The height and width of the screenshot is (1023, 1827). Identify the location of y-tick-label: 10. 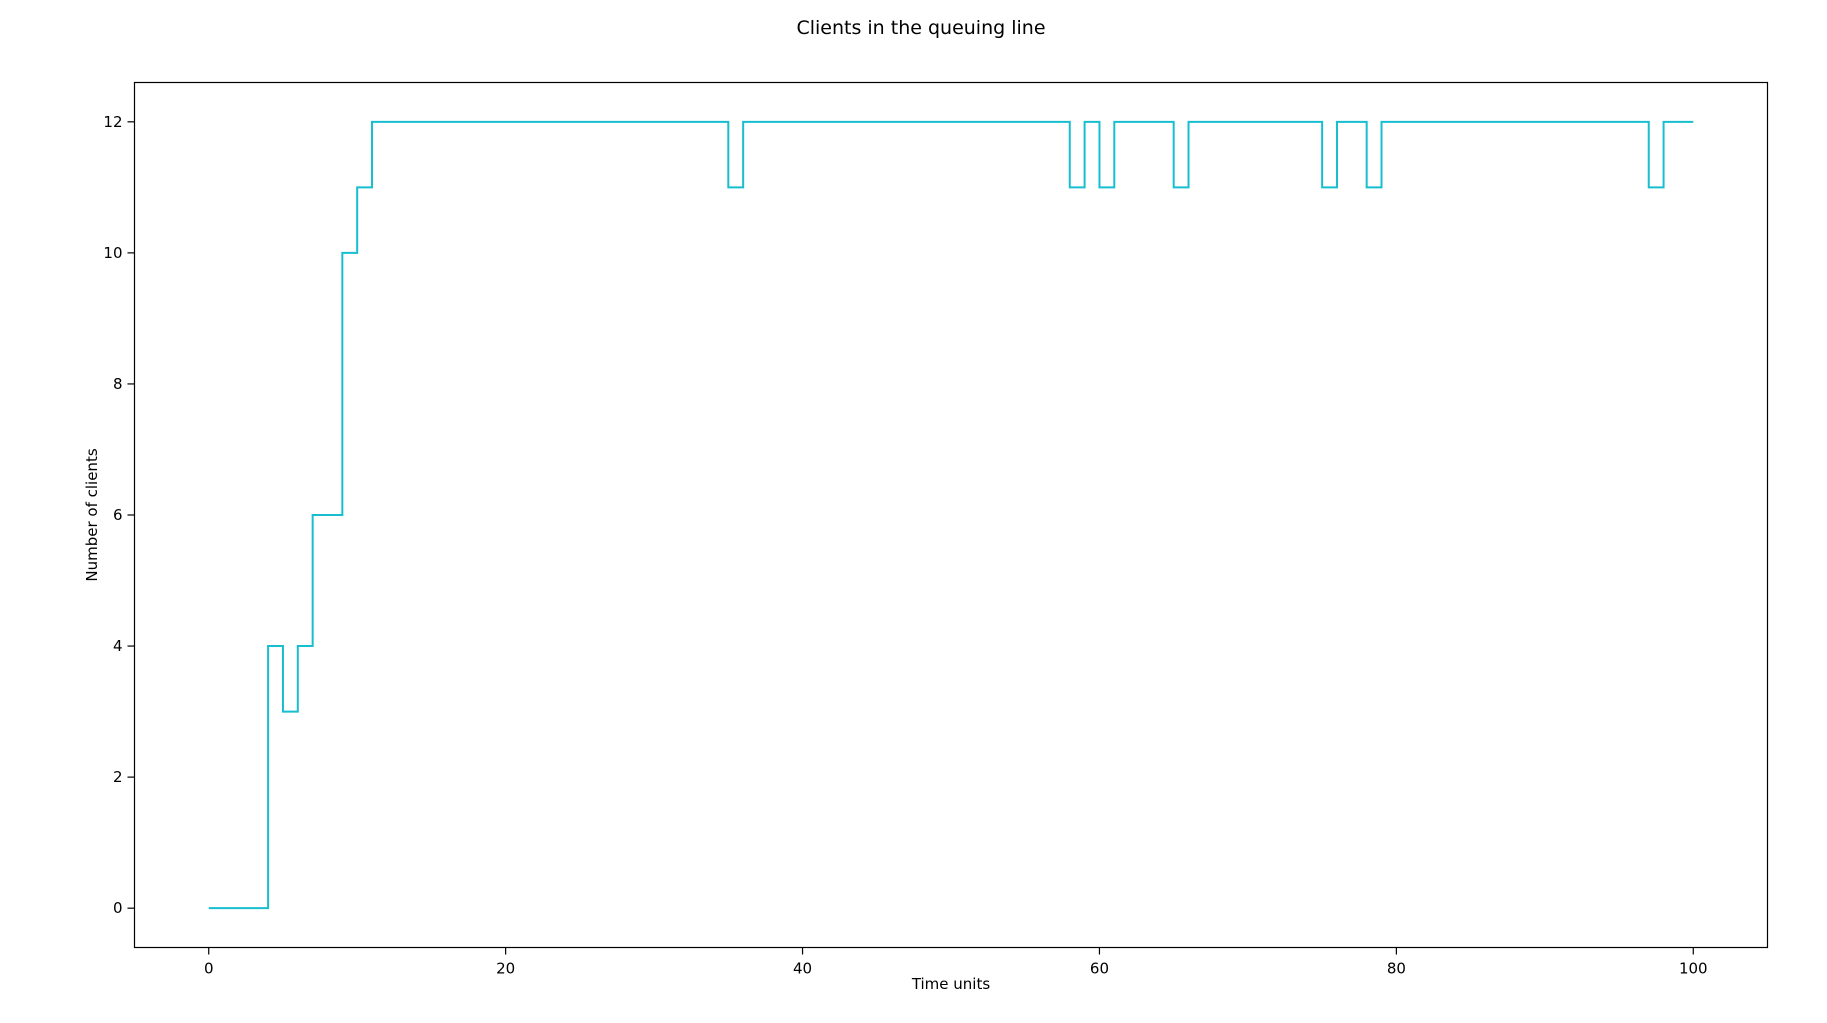
(112, 253).